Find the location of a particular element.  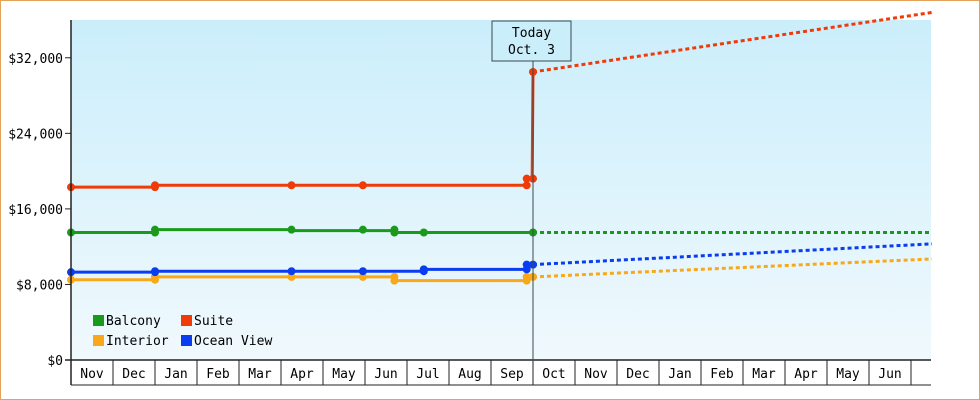

x-tick-label-17: Apr is located at coordinates (806, 374).